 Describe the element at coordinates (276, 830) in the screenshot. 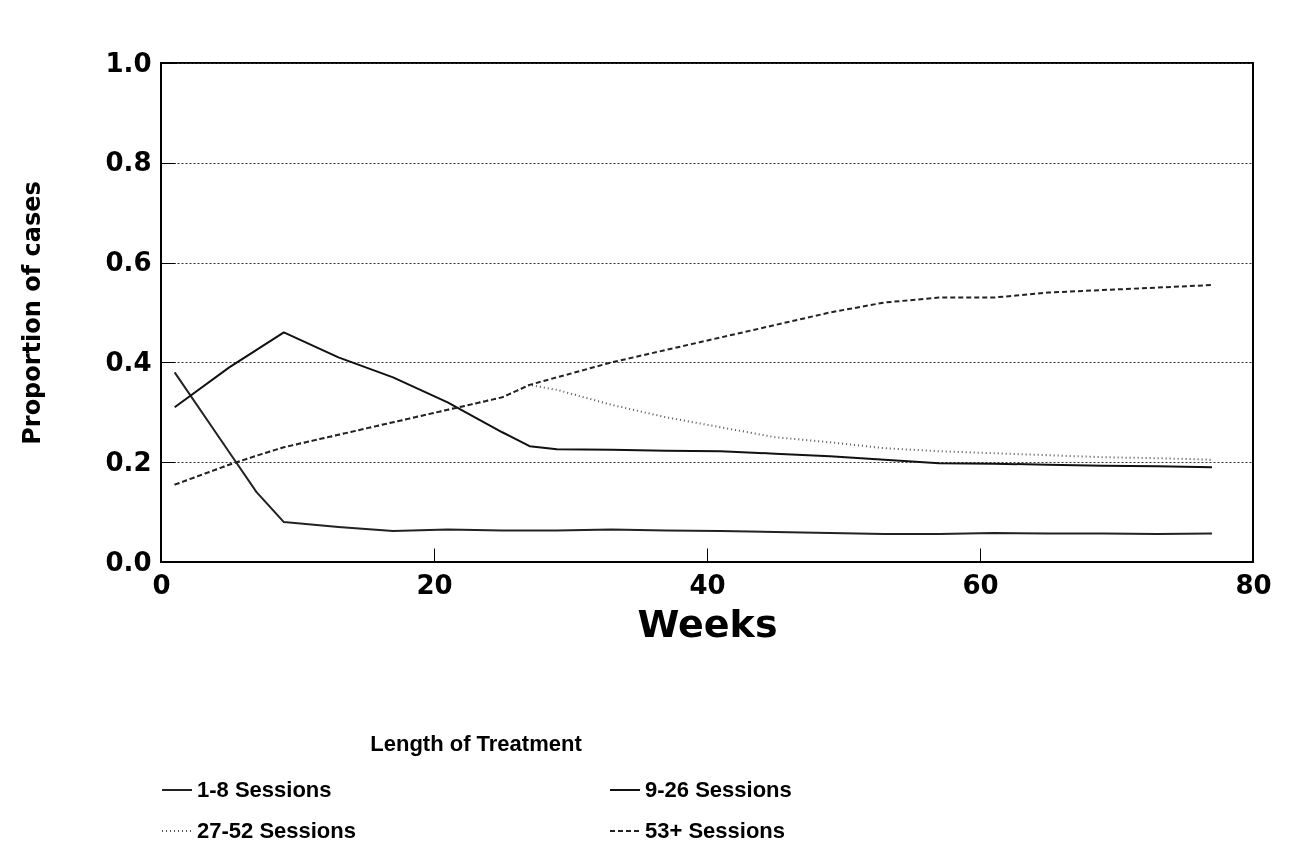

I see `legend-label: 27-52 Sessions` at that location.